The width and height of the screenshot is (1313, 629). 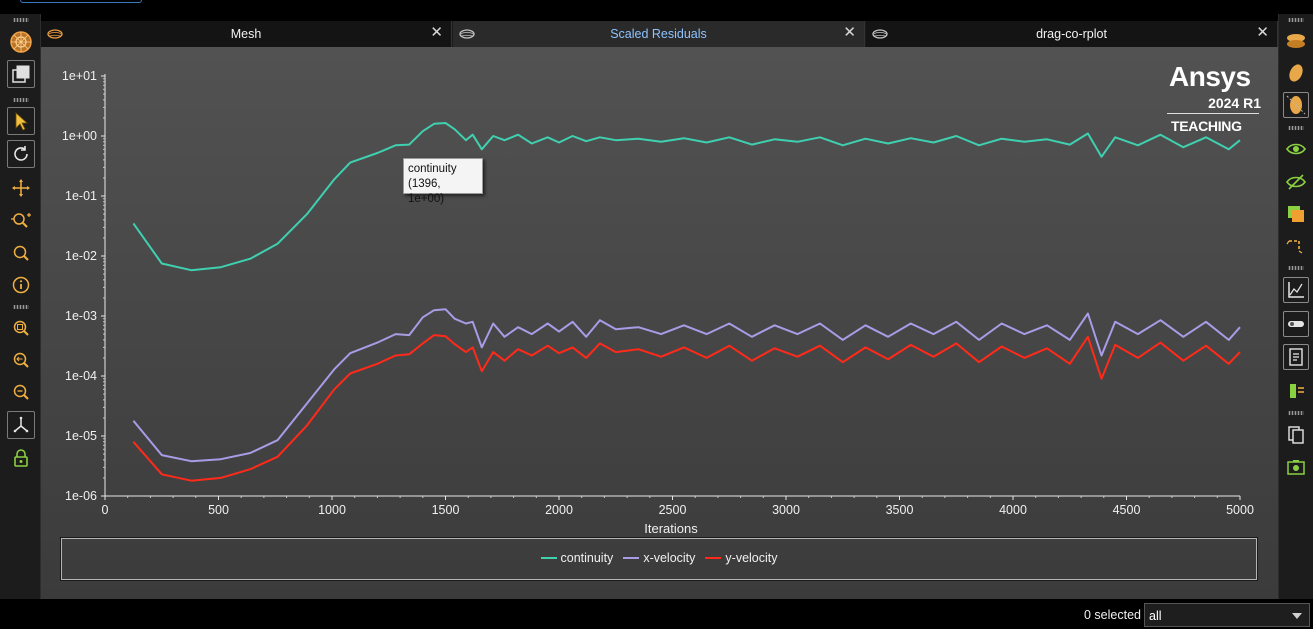 I want to click on legend-items: continuity x-velocity y-velocity, so click(x=659, y=558).